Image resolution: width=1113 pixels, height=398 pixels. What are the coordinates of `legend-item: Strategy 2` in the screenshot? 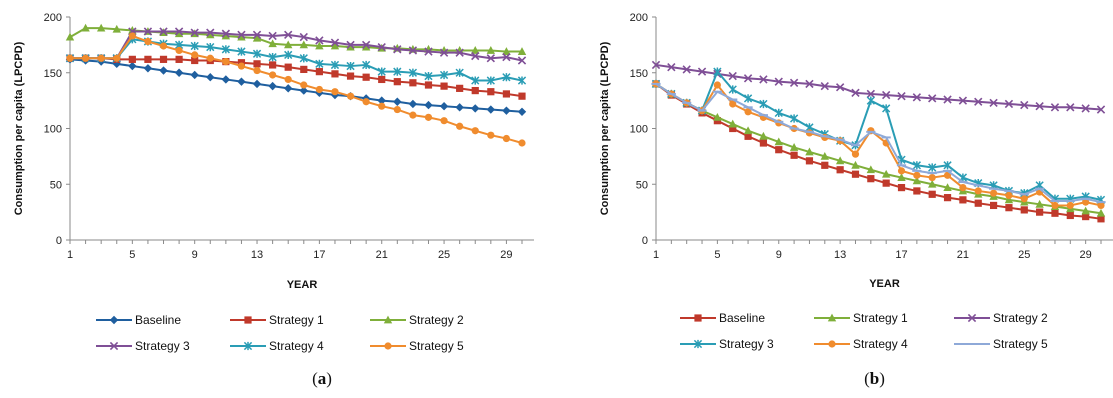 It's located at (417, 320).